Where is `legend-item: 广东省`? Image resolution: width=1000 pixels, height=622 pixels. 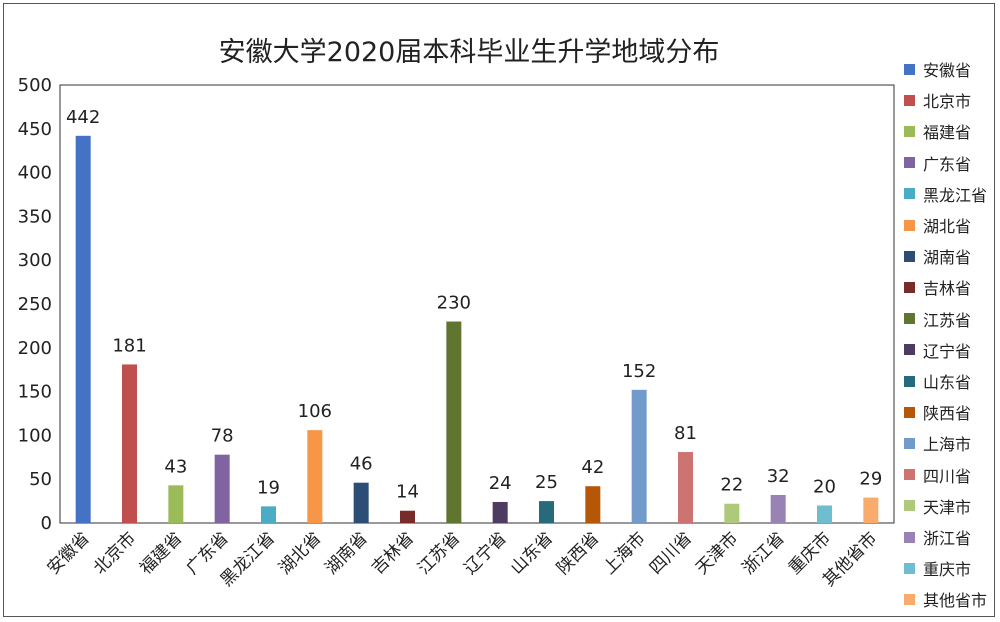
legend-item: 广东省 is located at coordinates (937, 163).